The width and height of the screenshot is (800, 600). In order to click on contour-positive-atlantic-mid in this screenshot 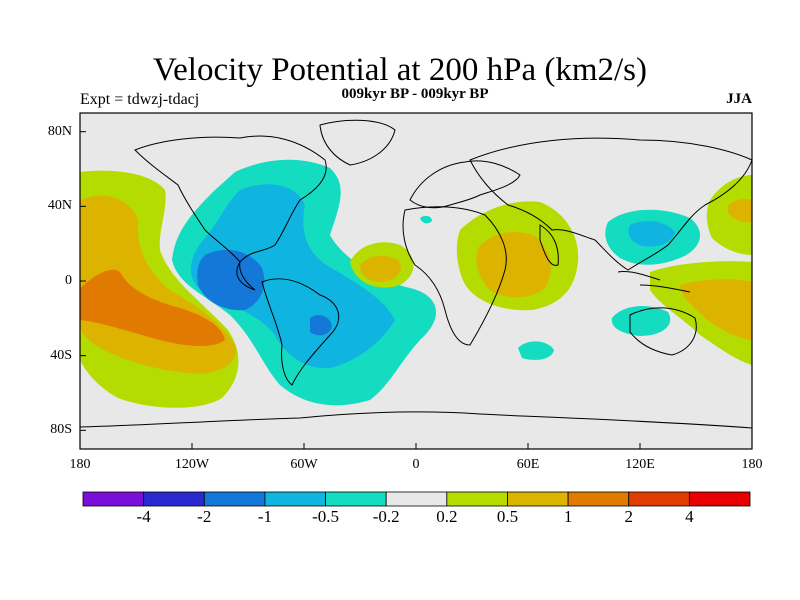, I will do `click(380, 268)`.